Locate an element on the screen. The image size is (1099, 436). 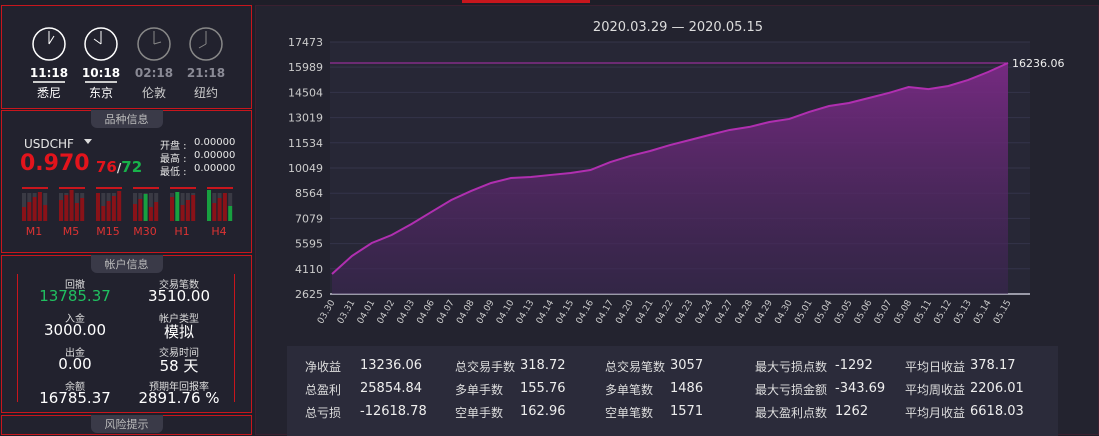
quote-label: 开盘 : is located at coordinates (173, 146).